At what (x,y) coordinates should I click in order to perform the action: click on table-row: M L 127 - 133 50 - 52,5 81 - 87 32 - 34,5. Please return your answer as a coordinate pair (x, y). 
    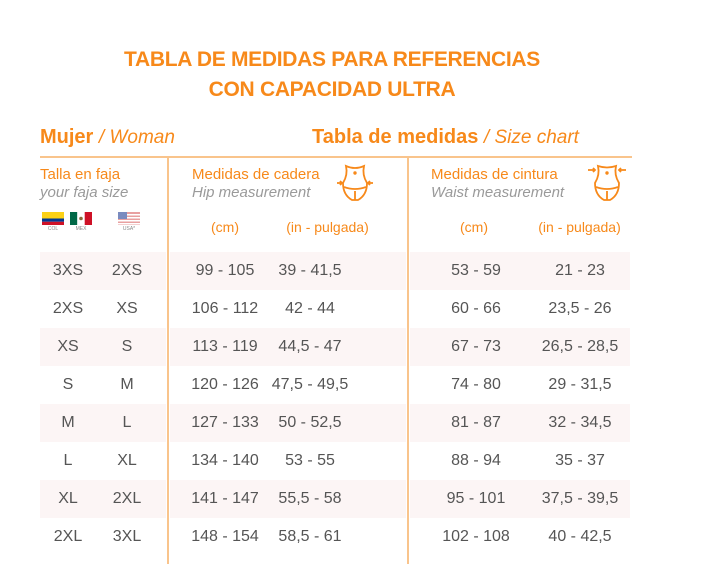
    Looking at the image, I should click on (355, 423).